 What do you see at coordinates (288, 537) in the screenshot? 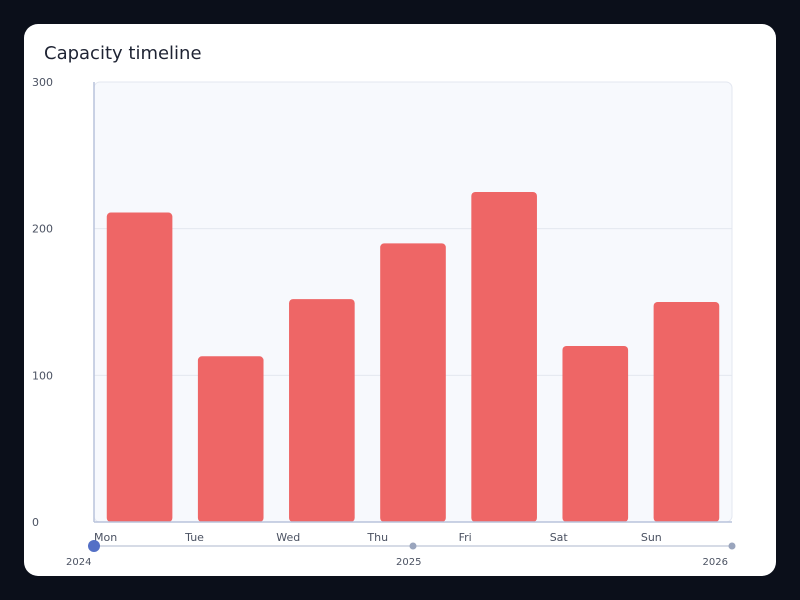
I see `x-tick-label: Wed` at bounding box center [288, 537].